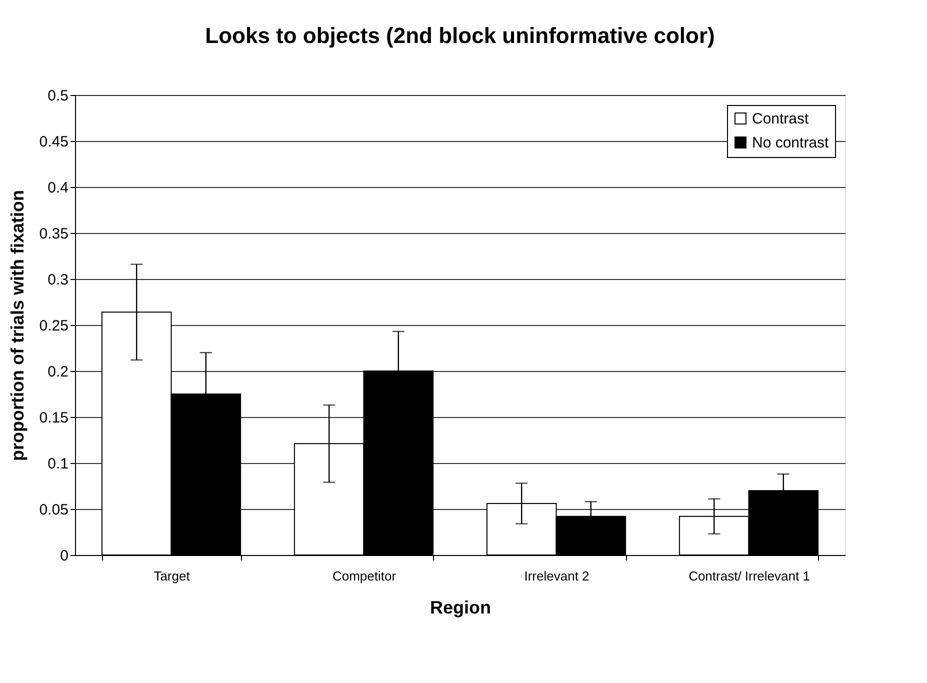  Describe the element at coordinates (58, 372) in the screenshot. I see `y-tick-label: 0.2` at that location.